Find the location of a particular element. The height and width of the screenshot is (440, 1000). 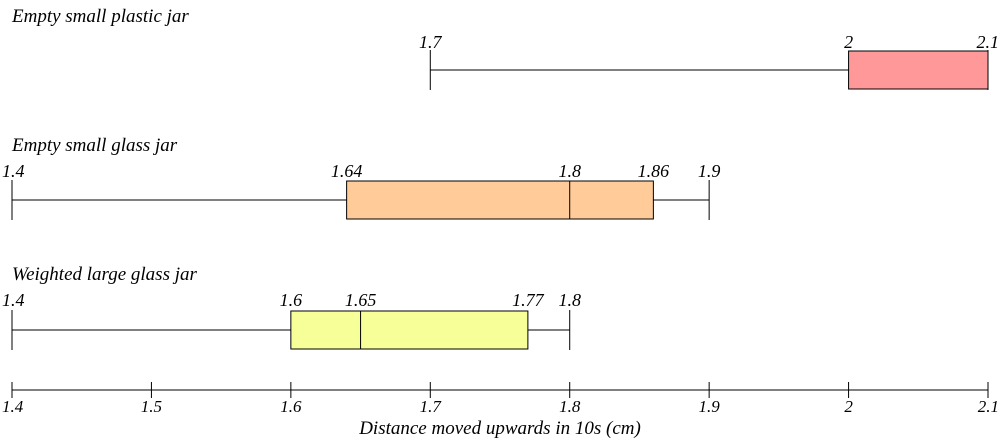

x-tick-label: 2.1 is located at coordinates (988, 406).